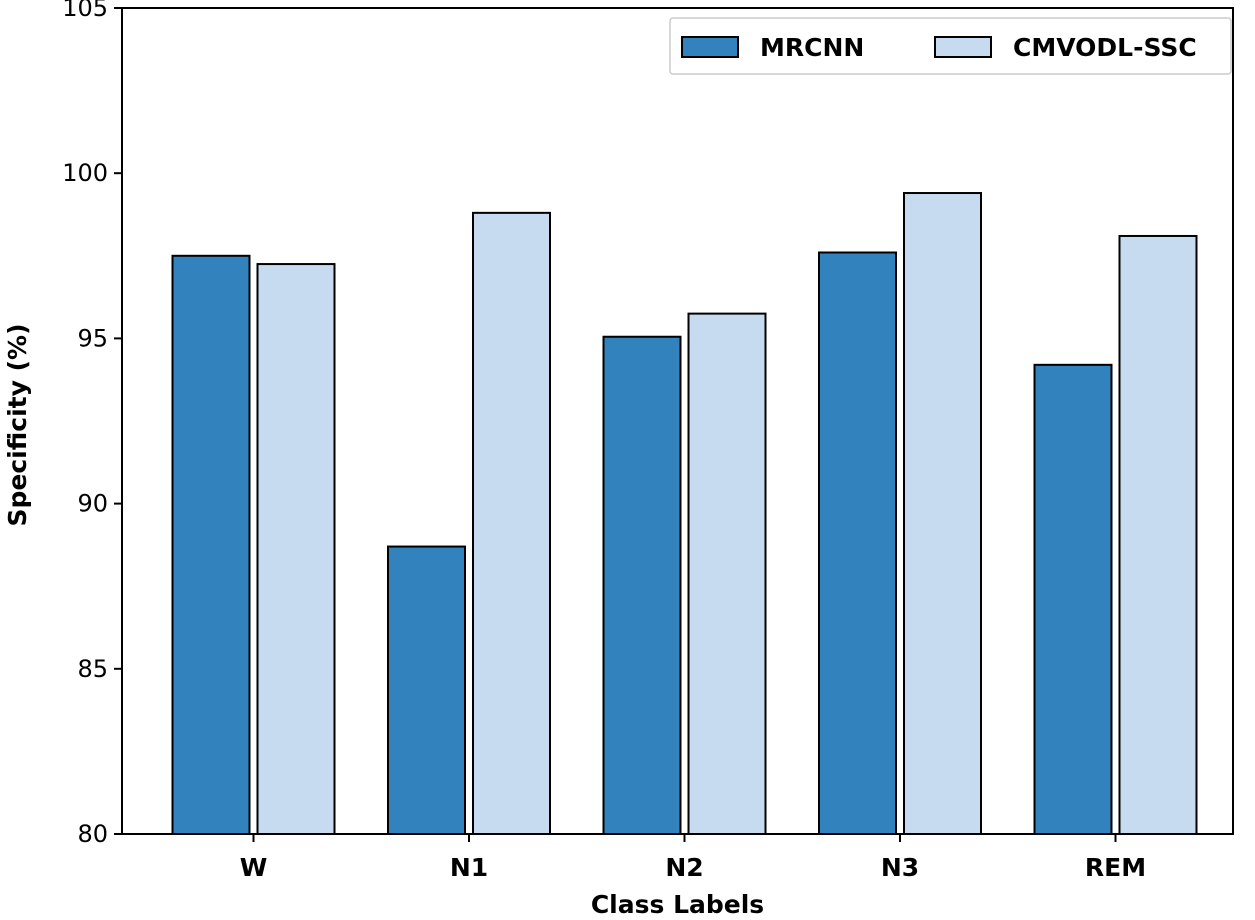 This screenshot has height=920, width=1255. What do you see at coordinates (92, 424) in the screenshot?
I see `y-axis-ticks: 80 85 90 95 100 105` at bounding box center [92, 424].